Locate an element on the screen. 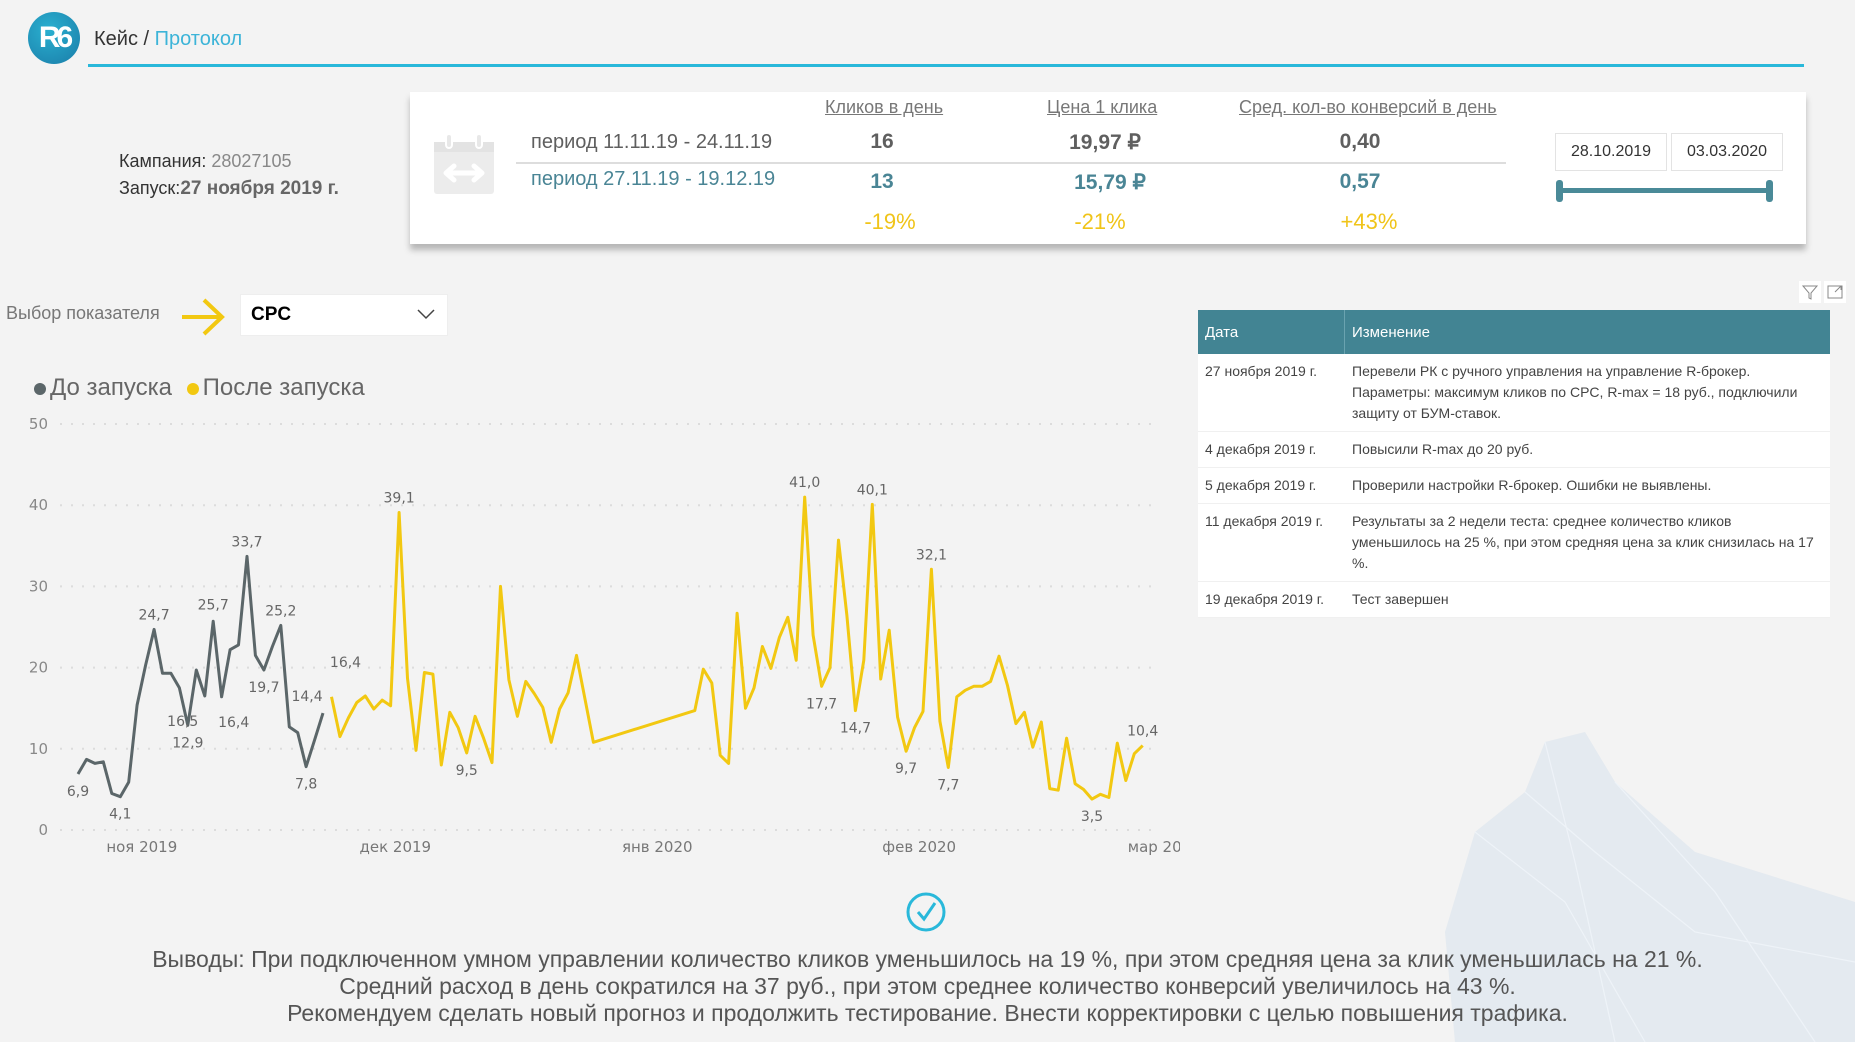 Image resolution: width=1855 pixels, height=1042 pixels. data-label: 4,1 is located at coordinates (120, 815).